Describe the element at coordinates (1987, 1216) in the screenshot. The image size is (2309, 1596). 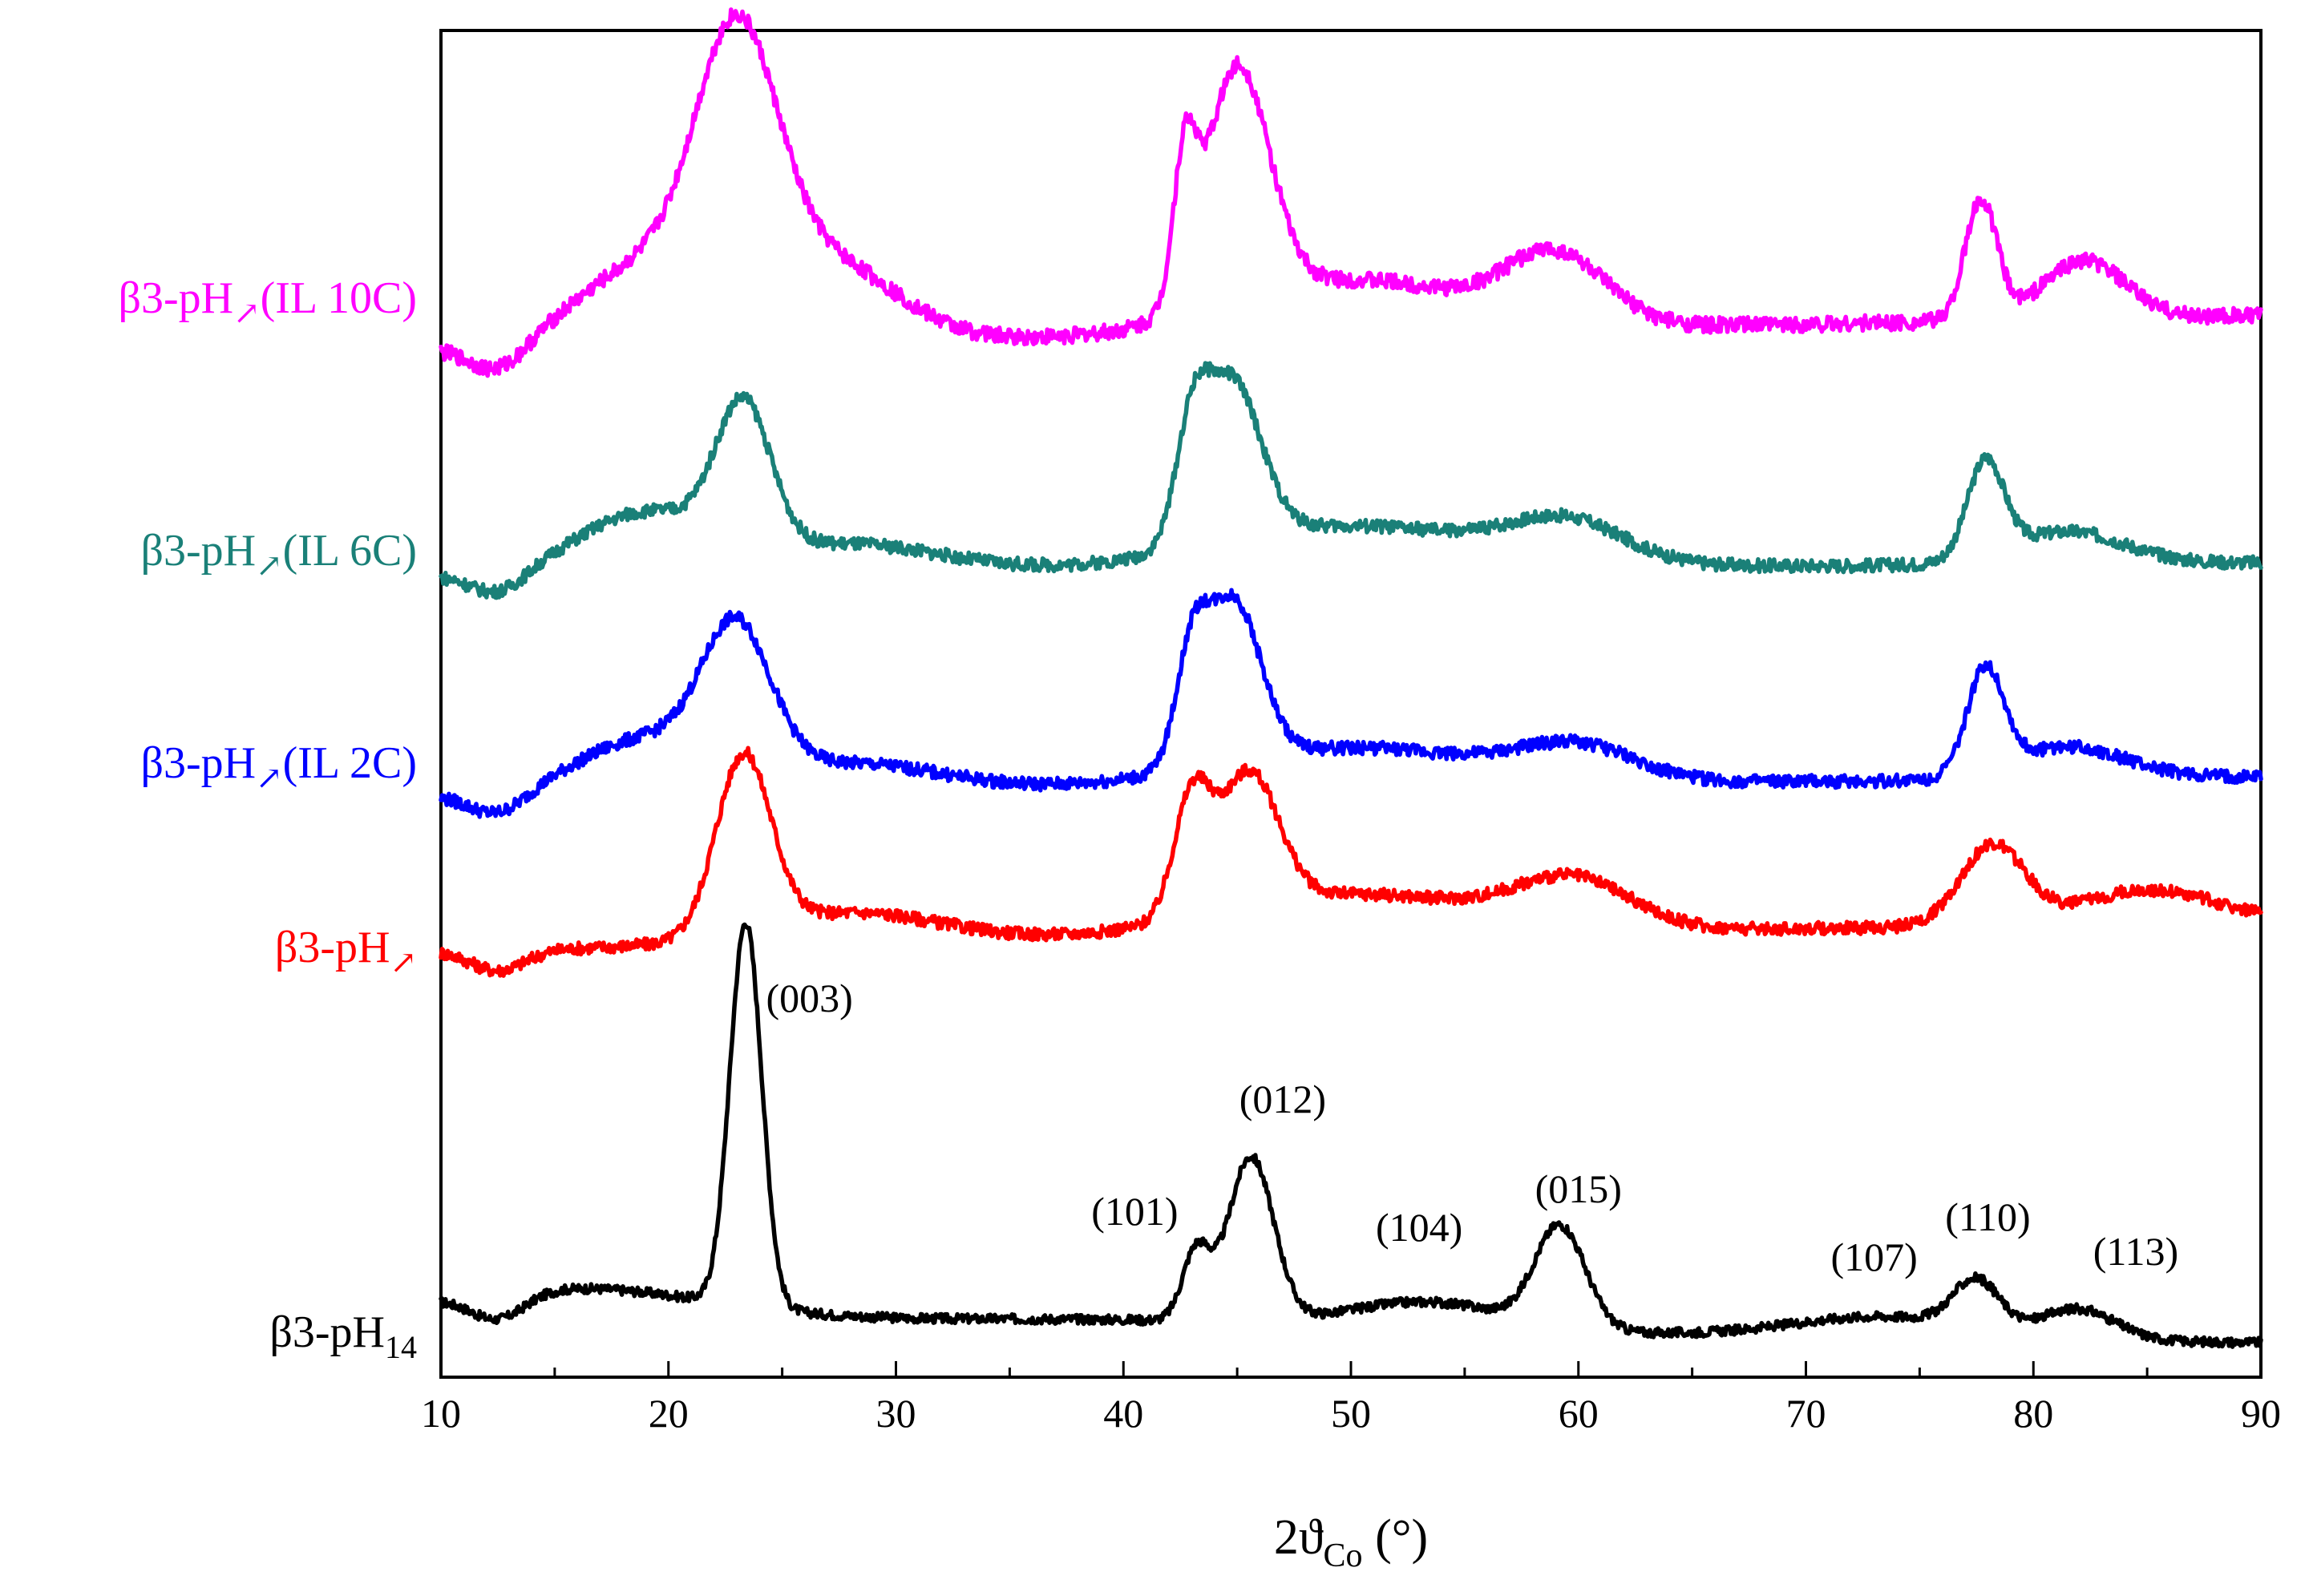
I see `peak-label: (110)` at that location.